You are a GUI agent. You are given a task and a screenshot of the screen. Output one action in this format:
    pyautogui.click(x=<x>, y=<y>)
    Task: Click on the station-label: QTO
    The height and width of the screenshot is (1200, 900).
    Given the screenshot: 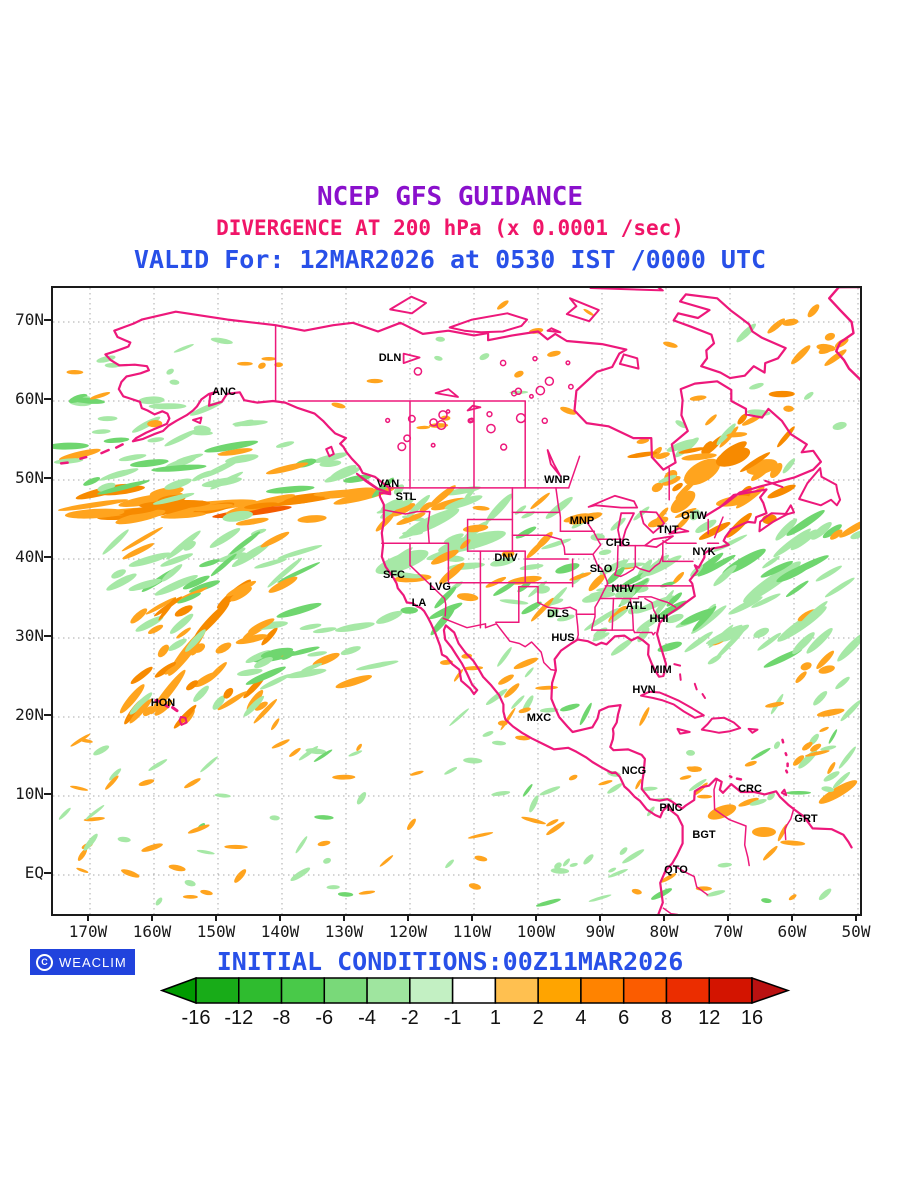 What is the action you would take?
    pyautogui.click(x=676, y=870)
    